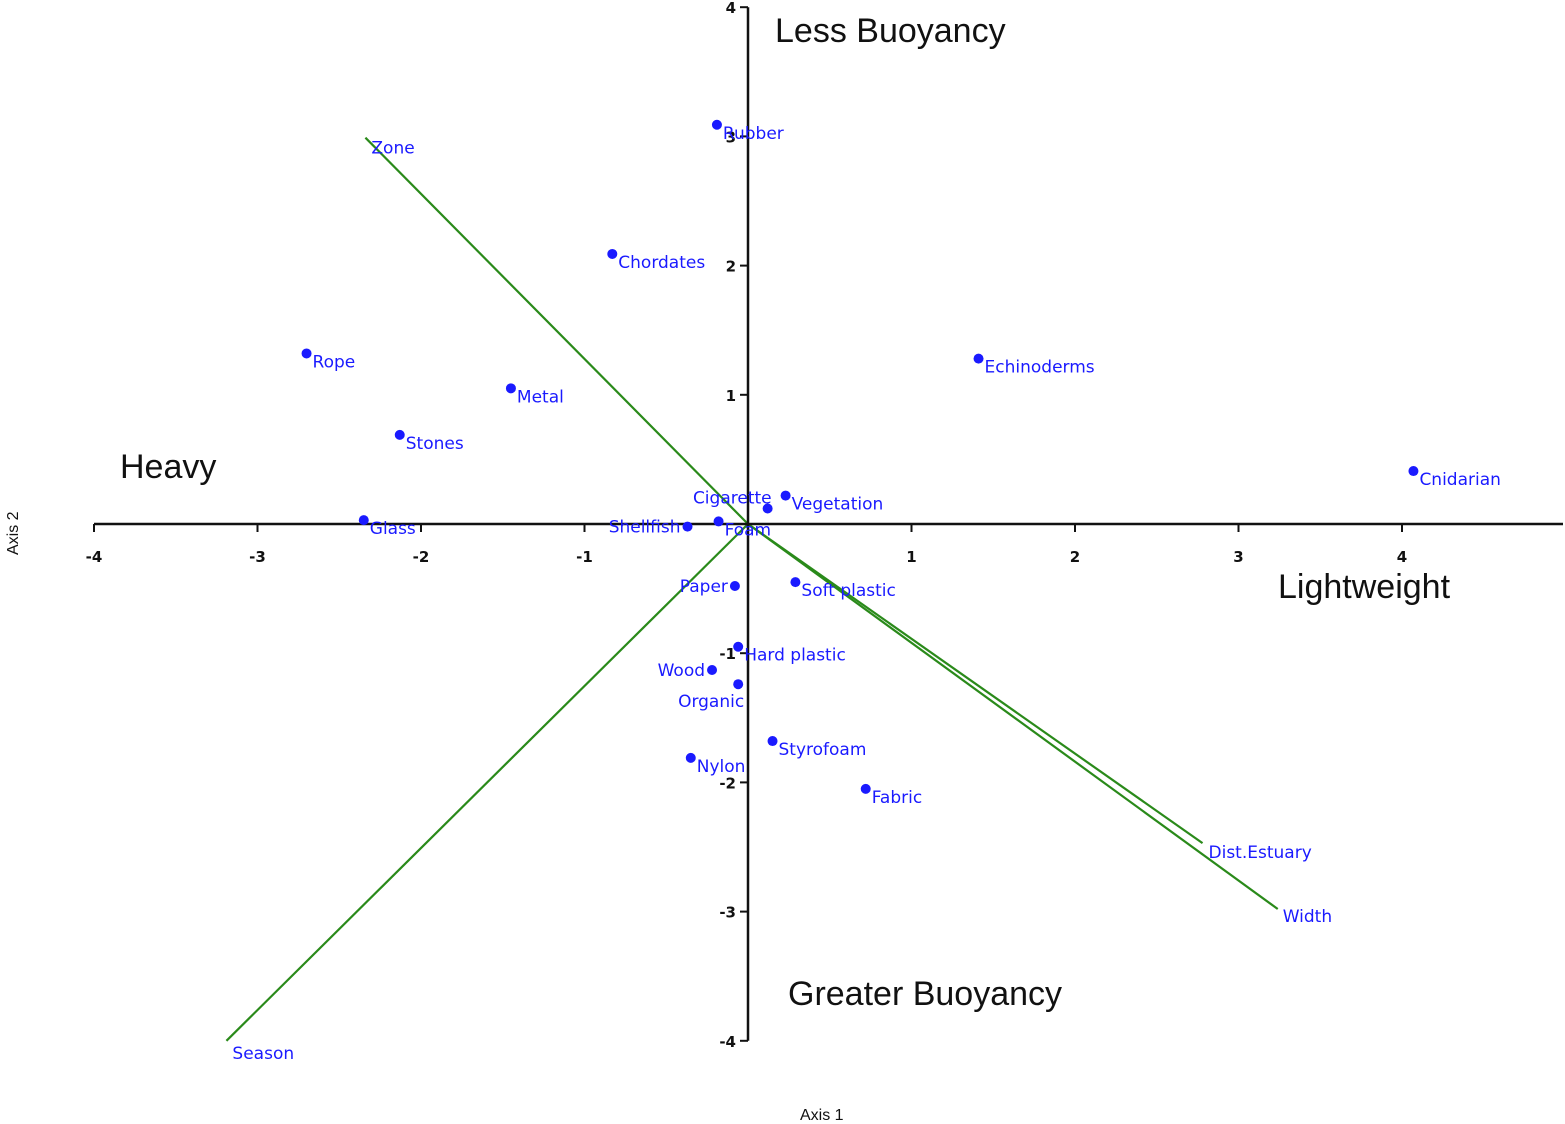  I want to click on x-axis-title: Axis 1, so click(822, 1115).